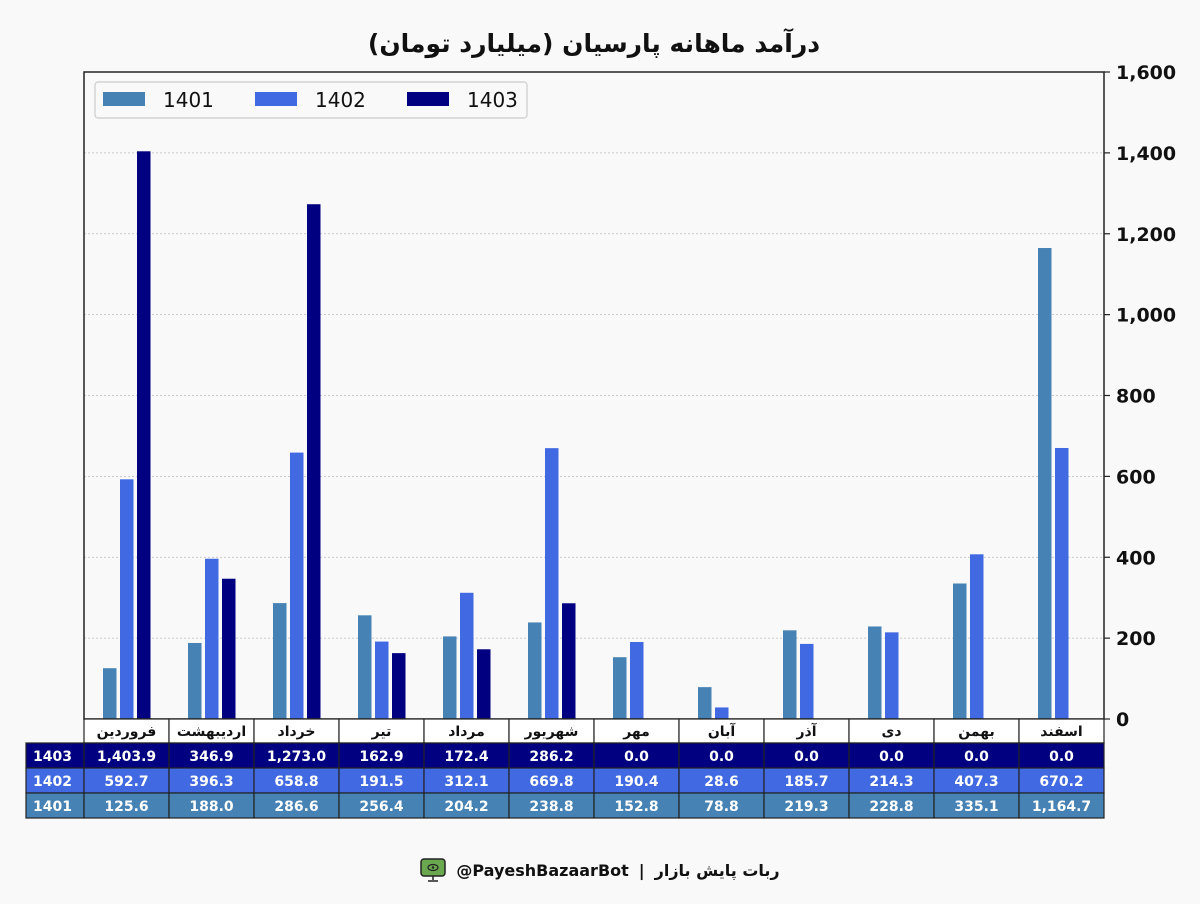 The height and width of the screenshot is (904, 1200). I want to click on y-tick-label: 0, so click(1122, 720).